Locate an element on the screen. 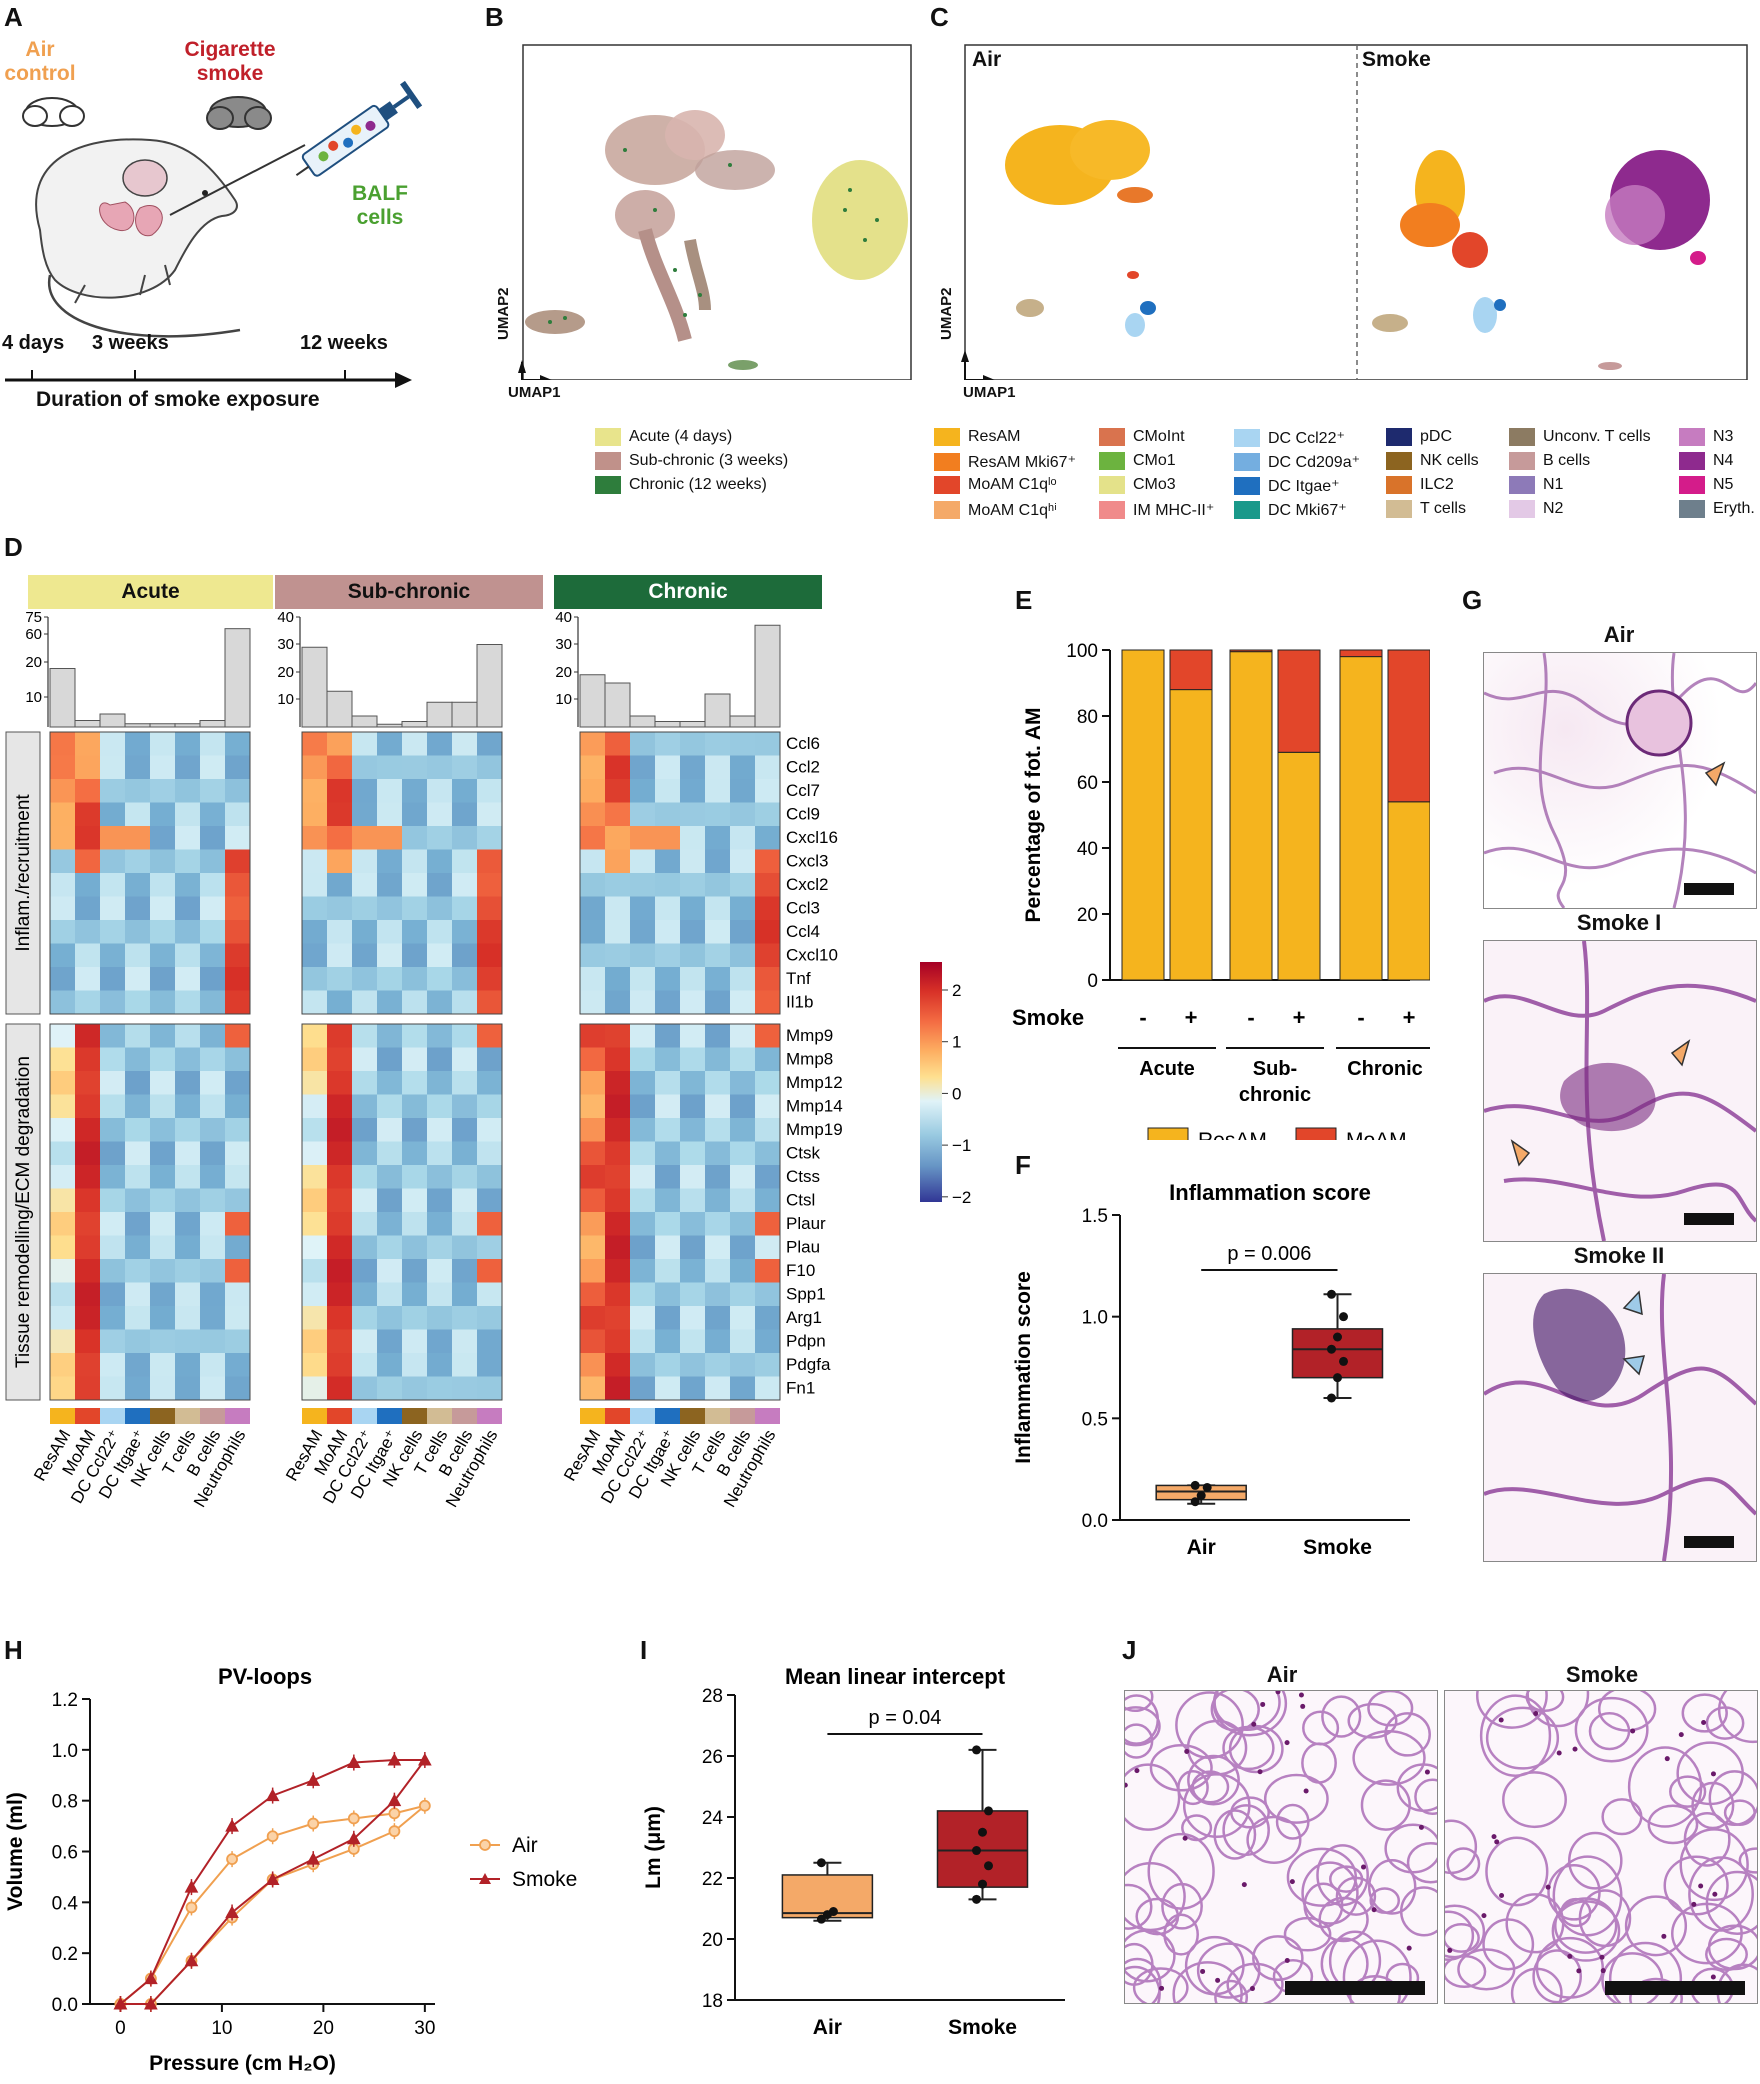 Image resolution: width=1760 pixels, height=2084 pixels. row-group-box is located at coordinates (23, 1212).